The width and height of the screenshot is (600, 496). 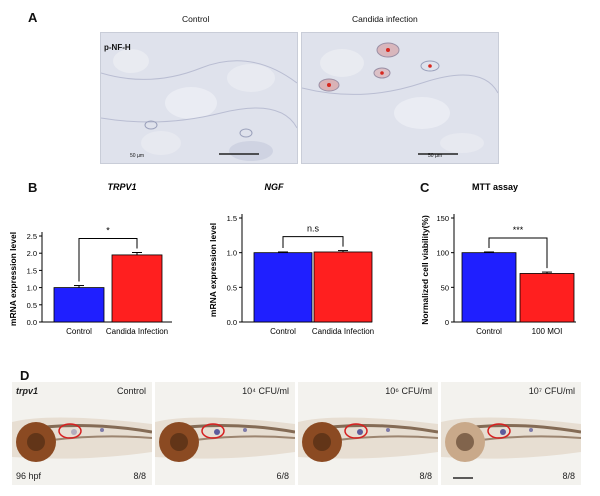 I want to click on y-tick-label: 2.5, so click(x=32, y=236).